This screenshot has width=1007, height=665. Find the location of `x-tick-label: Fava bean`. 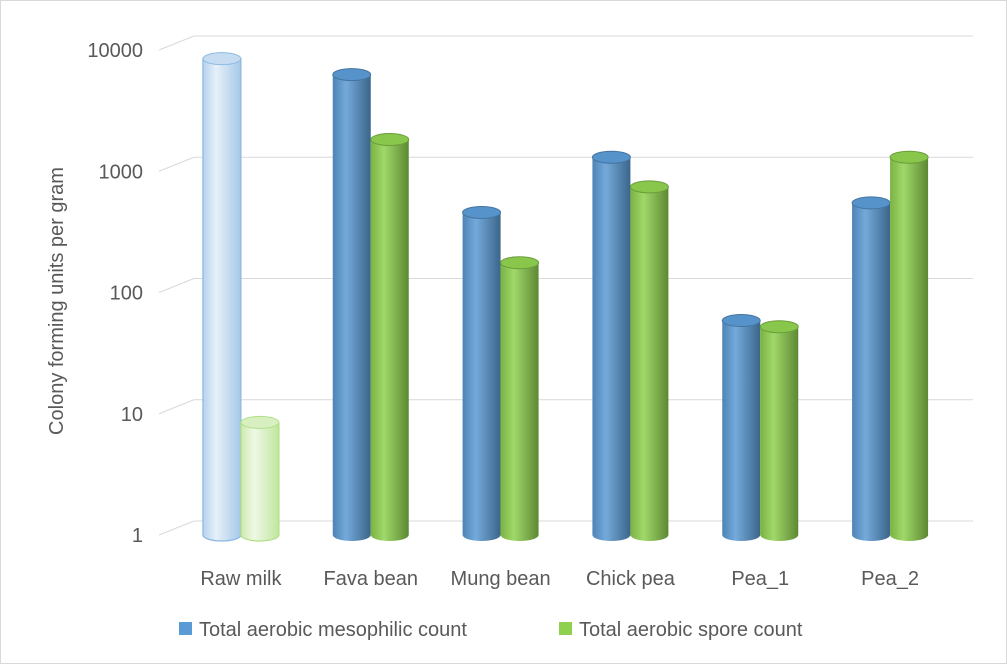

x-tick-label: Fava bean is located at coordinates (370, 579).